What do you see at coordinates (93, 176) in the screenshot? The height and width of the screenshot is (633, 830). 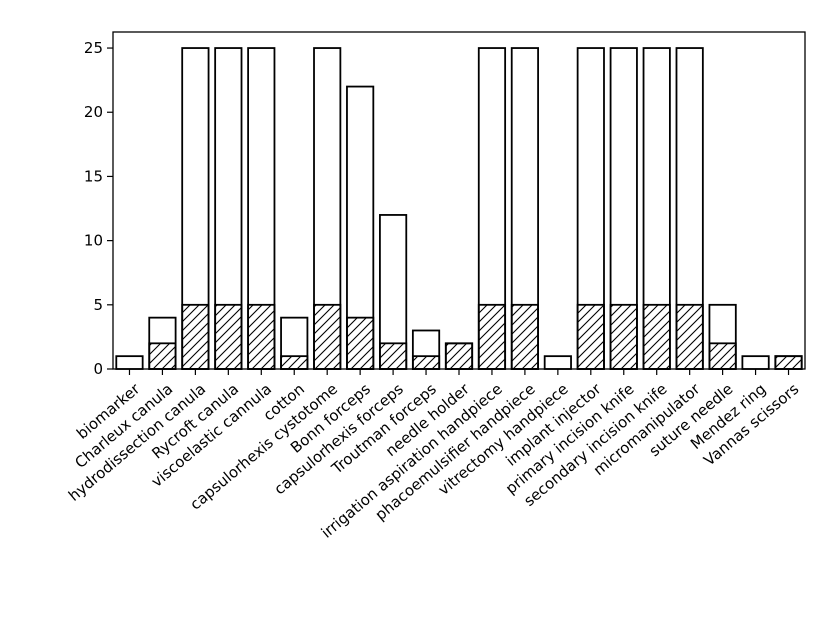 I see `y-tick-label: 15` at bounding box center [93, 176].